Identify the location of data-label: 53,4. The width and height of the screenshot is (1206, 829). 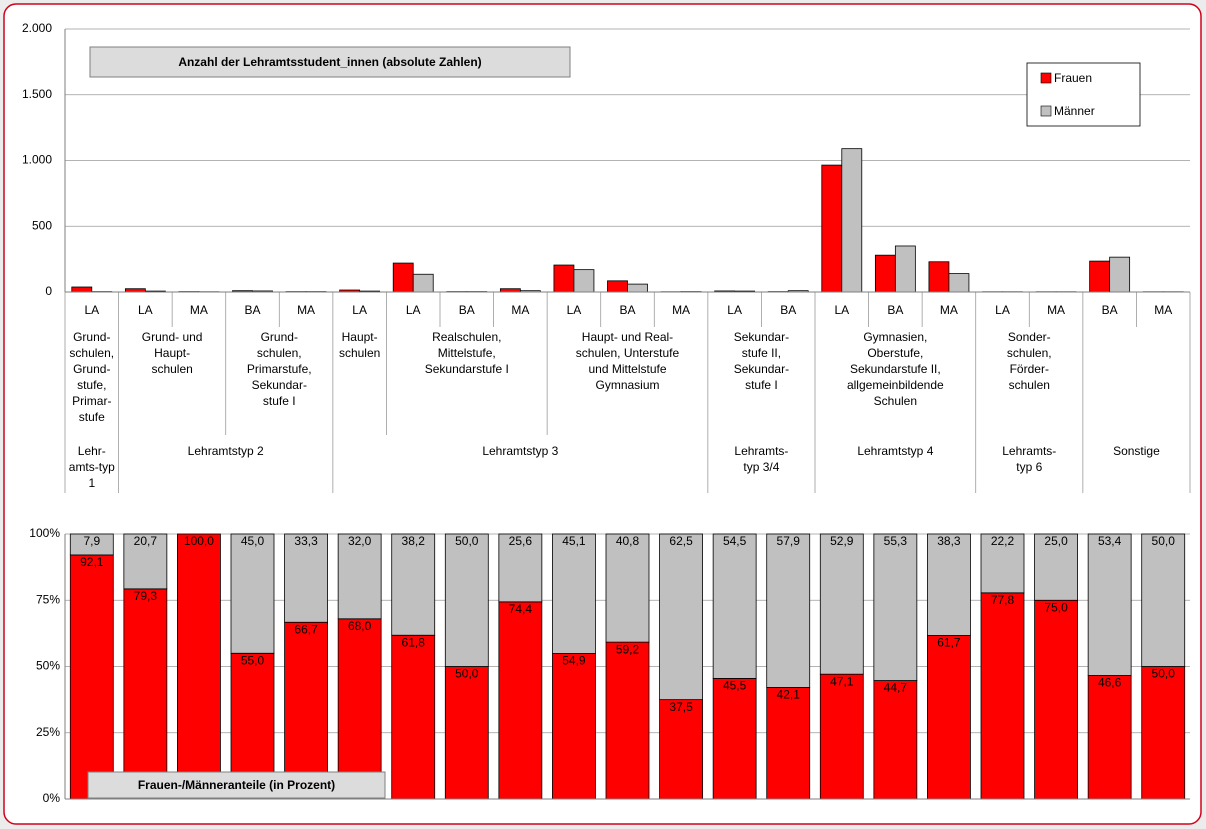
(1110, 541).